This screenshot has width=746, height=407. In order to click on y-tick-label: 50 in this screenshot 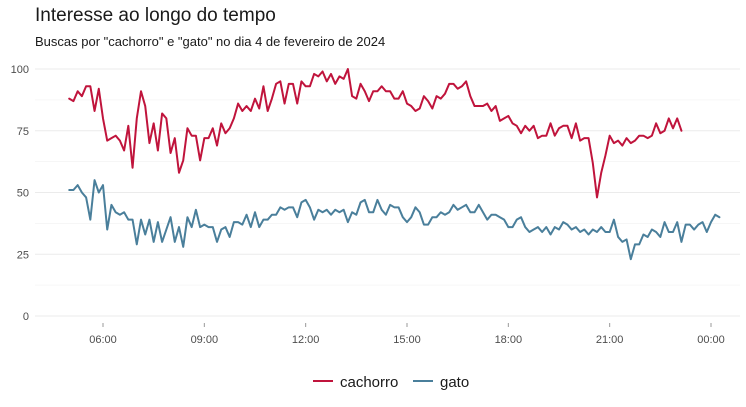, I will do `click(23, 194)`.